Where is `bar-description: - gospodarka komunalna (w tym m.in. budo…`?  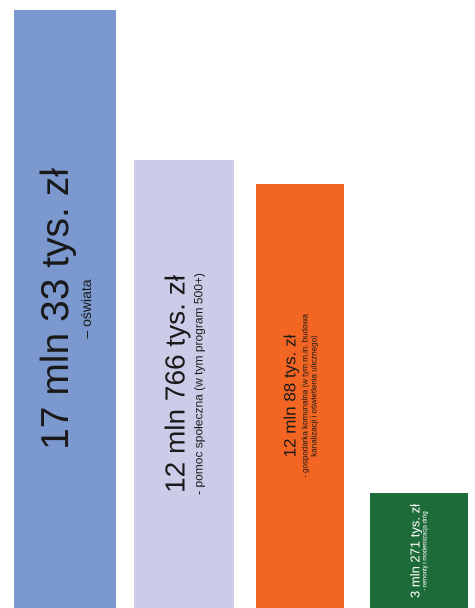 bar-description: - gospodarka komunalna (w tym m.in. budo… is located at coordinates (309, 396).